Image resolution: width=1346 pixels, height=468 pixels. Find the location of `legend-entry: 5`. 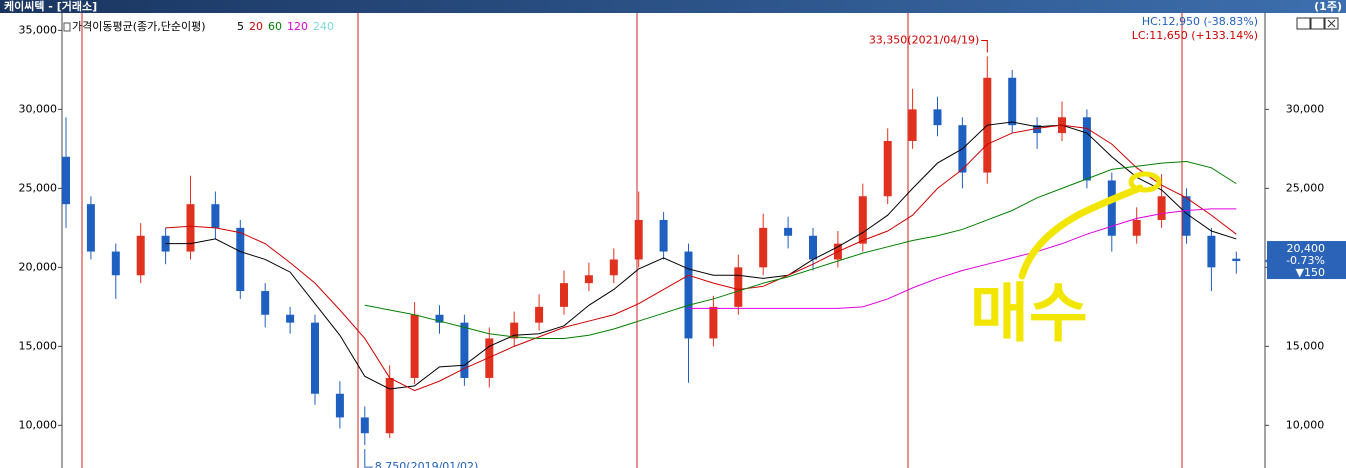

legend-entry: 5 is located at coordinates (240, 26).